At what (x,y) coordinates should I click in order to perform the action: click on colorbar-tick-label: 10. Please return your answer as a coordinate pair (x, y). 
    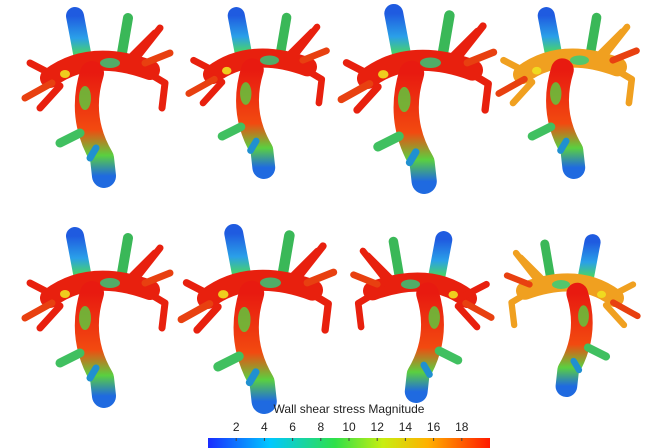
    Looking at the image, I should click on (349, 427).